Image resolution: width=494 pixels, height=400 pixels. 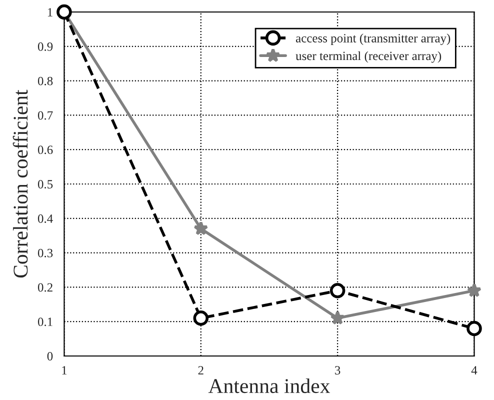 What do you see at coordinates (369, 57) in the screenshot?
I see `legend-label: user terminal (receiver array)` at bounding box center [369, 57].